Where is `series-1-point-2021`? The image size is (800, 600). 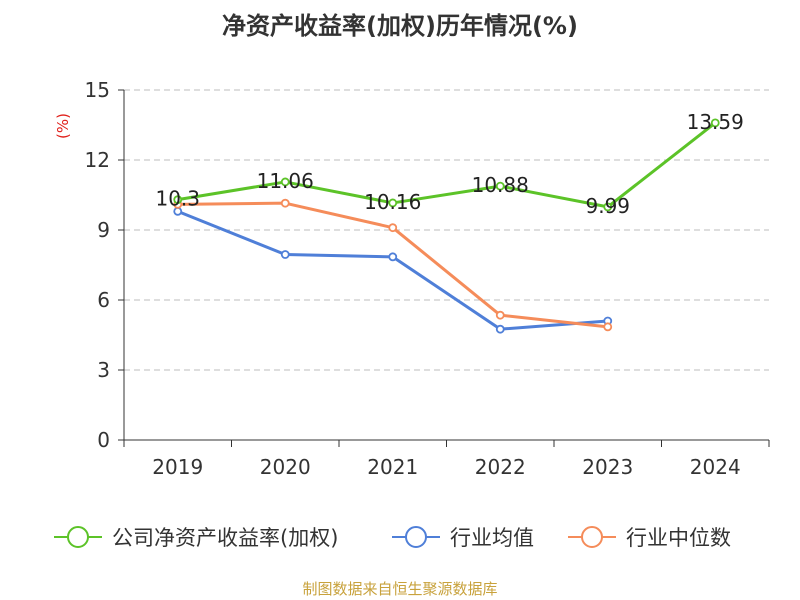
series-1-point-2021 is located at coordinates (393, 257).